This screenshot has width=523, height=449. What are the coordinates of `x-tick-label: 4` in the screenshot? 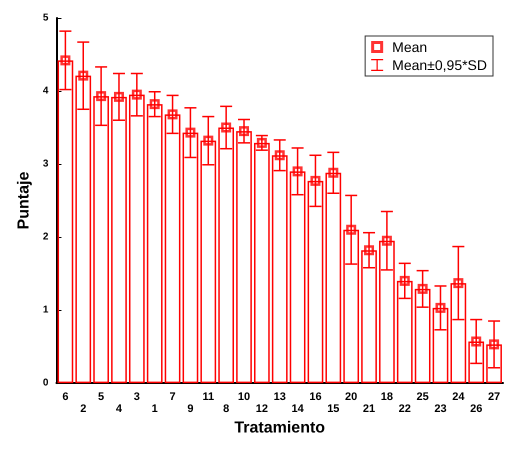 It's located at (119, 409).